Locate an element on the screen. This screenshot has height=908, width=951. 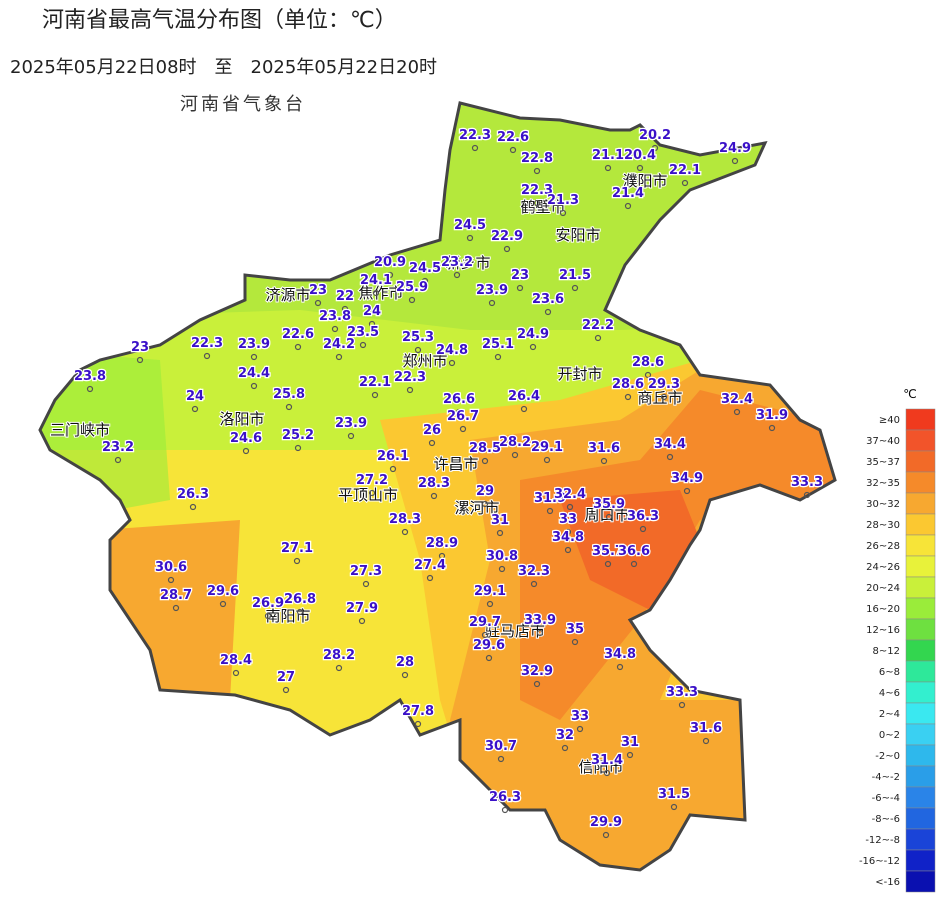
station-value: 21.3 is located at coordinates (563, 200).